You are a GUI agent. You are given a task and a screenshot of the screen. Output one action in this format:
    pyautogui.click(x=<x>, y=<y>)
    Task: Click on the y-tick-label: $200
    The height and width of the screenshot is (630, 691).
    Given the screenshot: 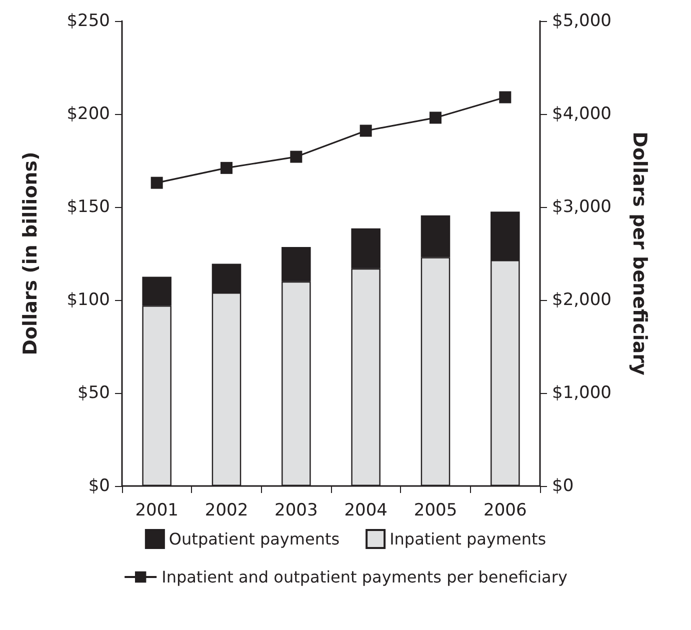 What is the action you would take?
    pyautogui.click(x=88, y=114)
    